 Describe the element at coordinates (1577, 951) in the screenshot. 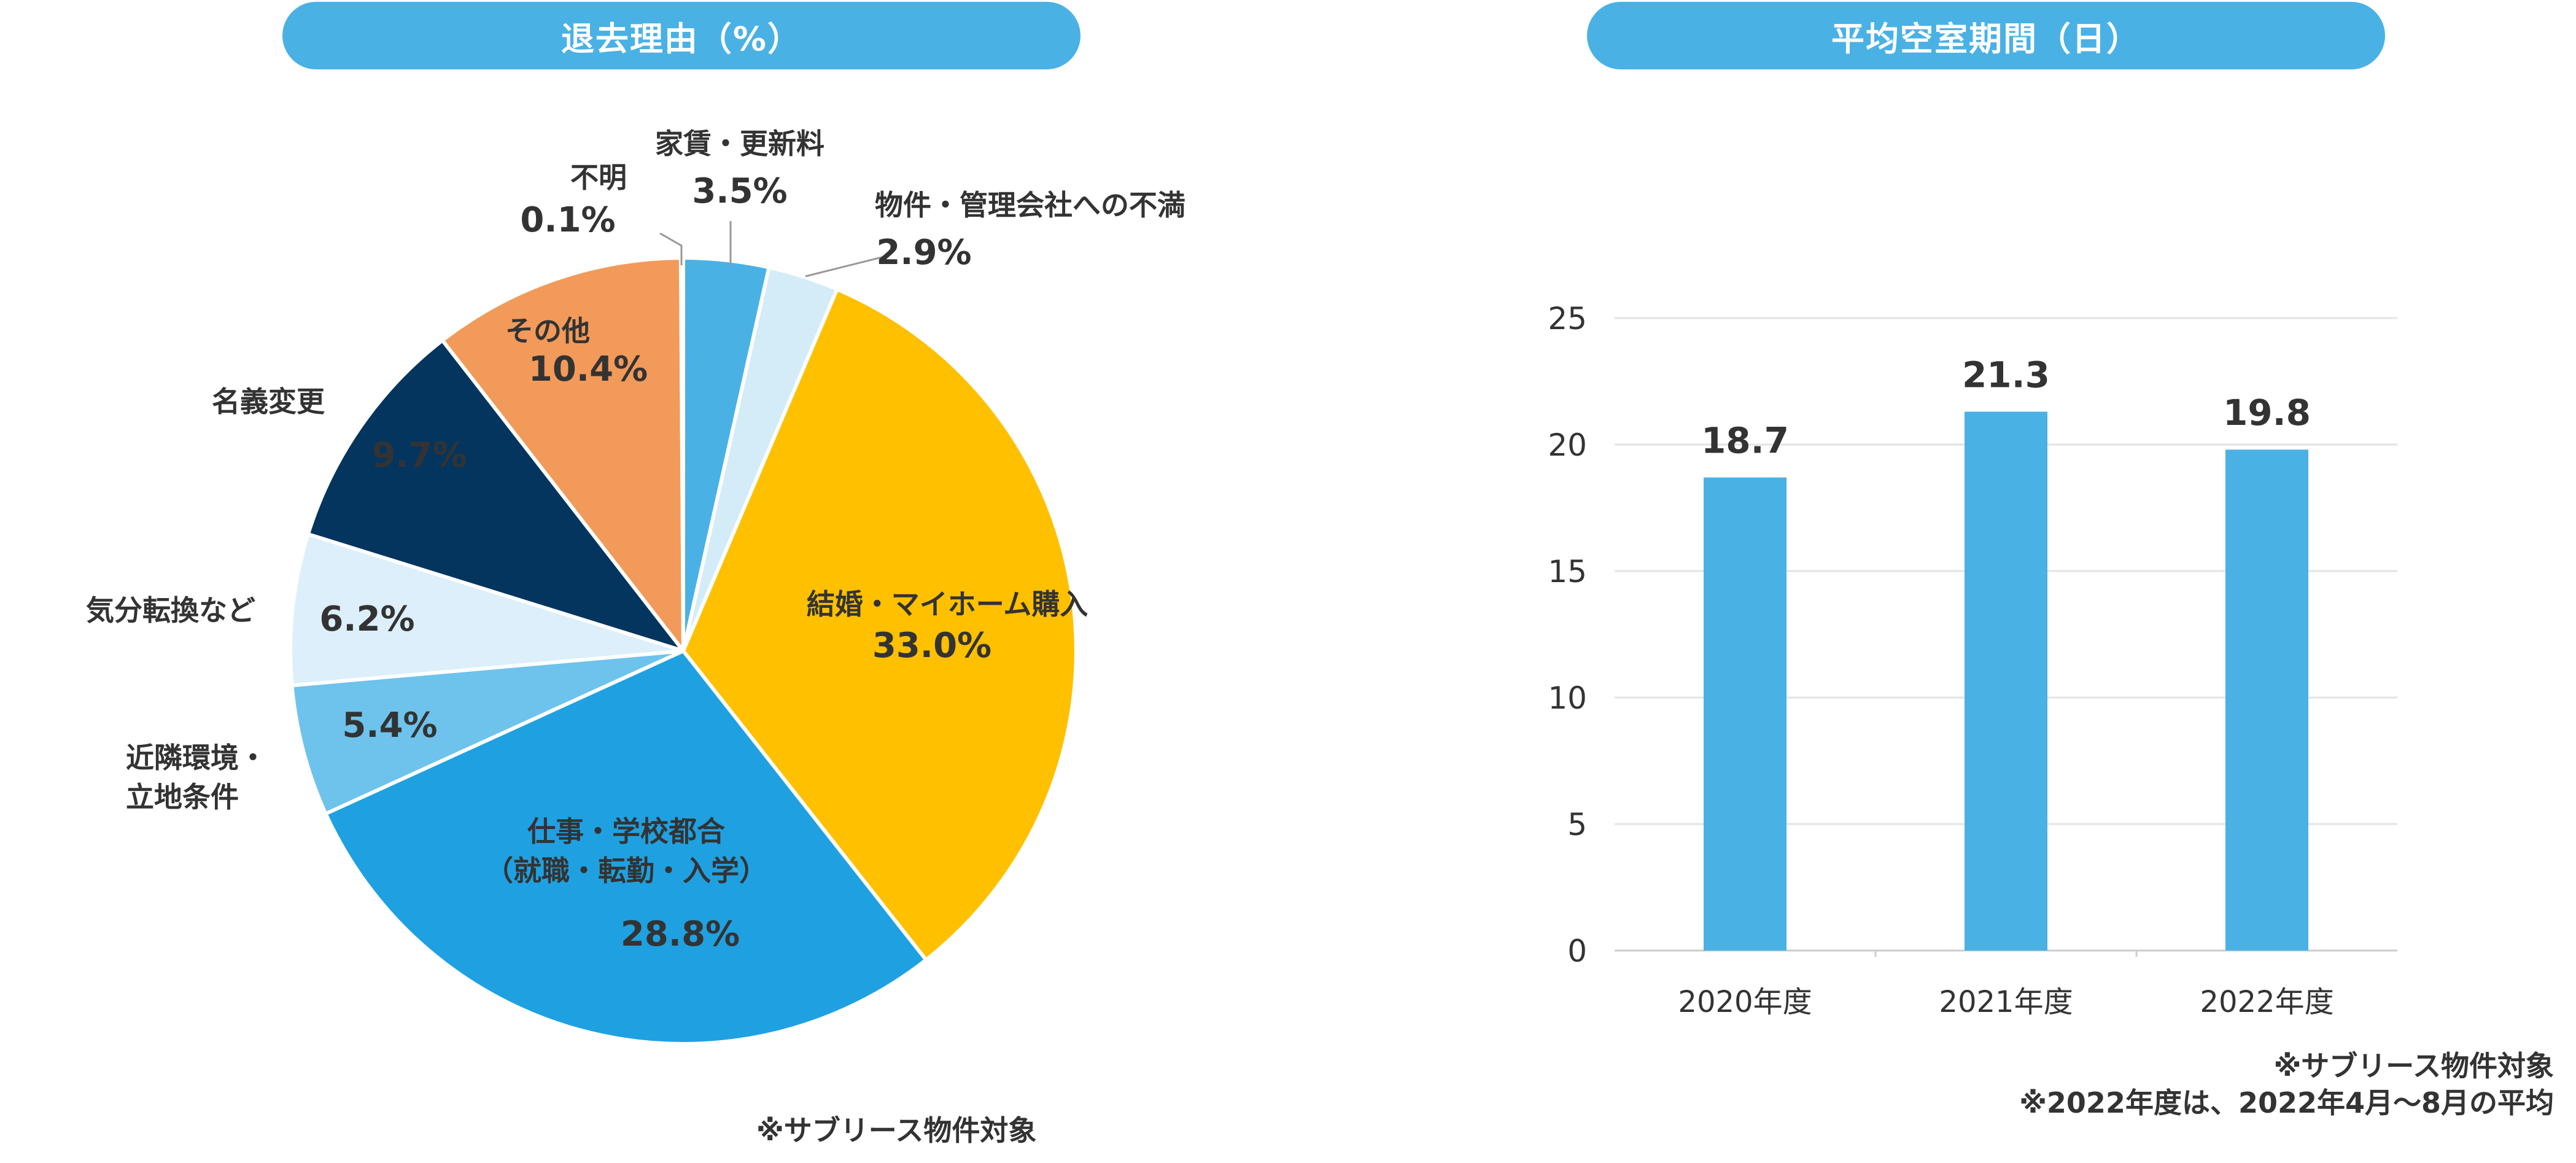

I see `bar-y-tick-label: 0` at that location.